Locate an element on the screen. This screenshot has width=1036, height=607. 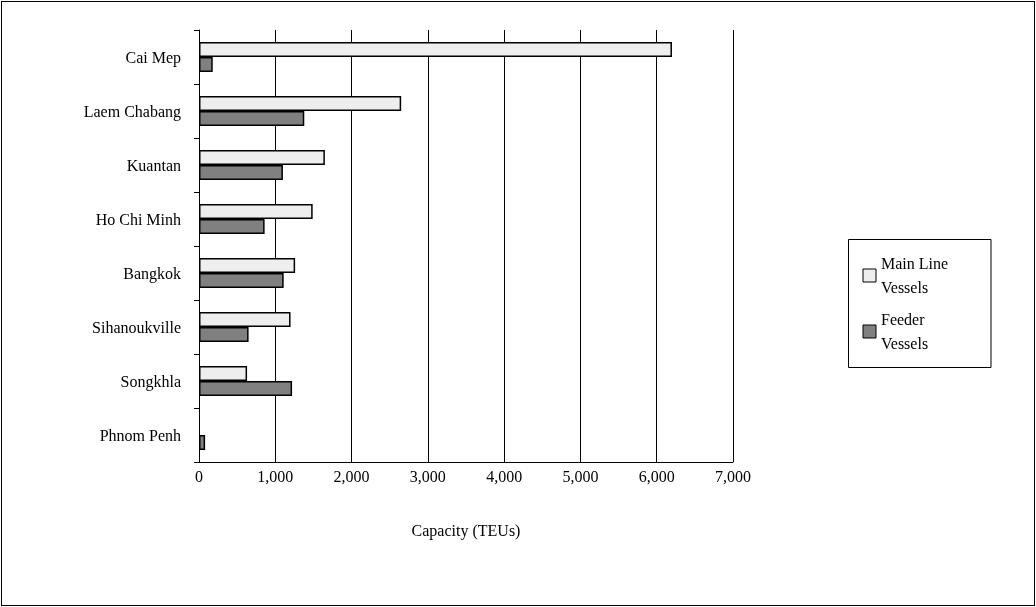
y-tick-label: Songkhla is located at coordinates (150, 381).